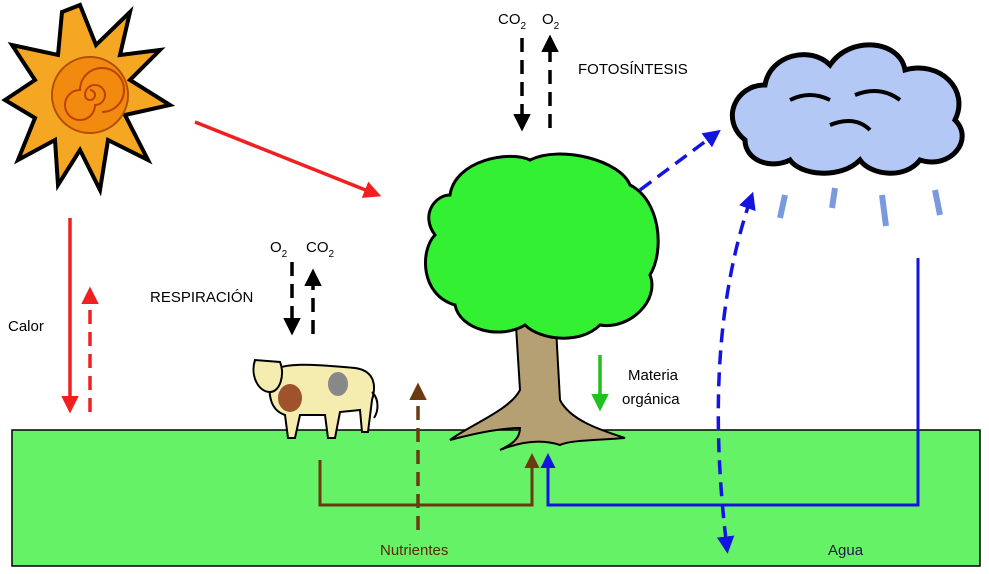 Image resolution: width=989 pixels, height=574 pixels. What do you see at coordinates (846, 550) in the screenshot?
I see `water-label: Agua` at bounding box center [846, 550].